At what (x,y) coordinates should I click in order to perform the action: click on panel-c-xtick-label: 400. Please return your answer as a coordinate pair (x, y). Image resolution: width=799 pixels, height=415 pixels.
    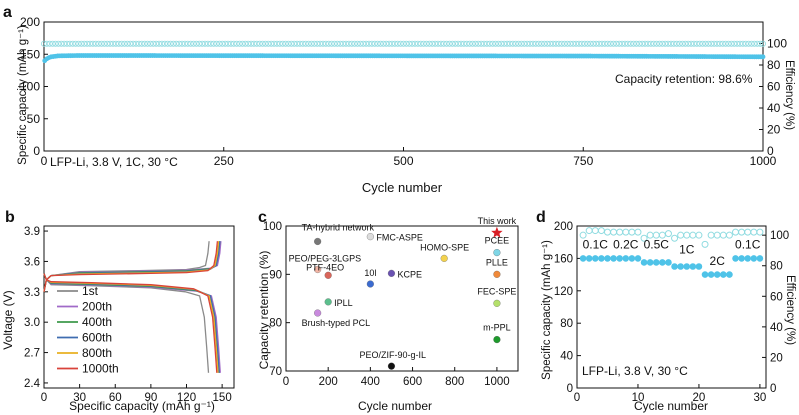
    Looking at the image, I should click on (370, 382).